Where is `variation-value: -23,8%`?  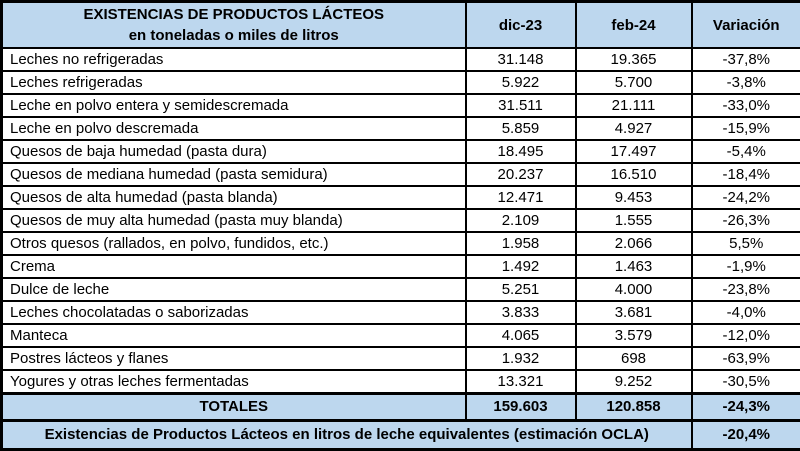 variation-value: -23,8% is located at coordinates (746, 289).